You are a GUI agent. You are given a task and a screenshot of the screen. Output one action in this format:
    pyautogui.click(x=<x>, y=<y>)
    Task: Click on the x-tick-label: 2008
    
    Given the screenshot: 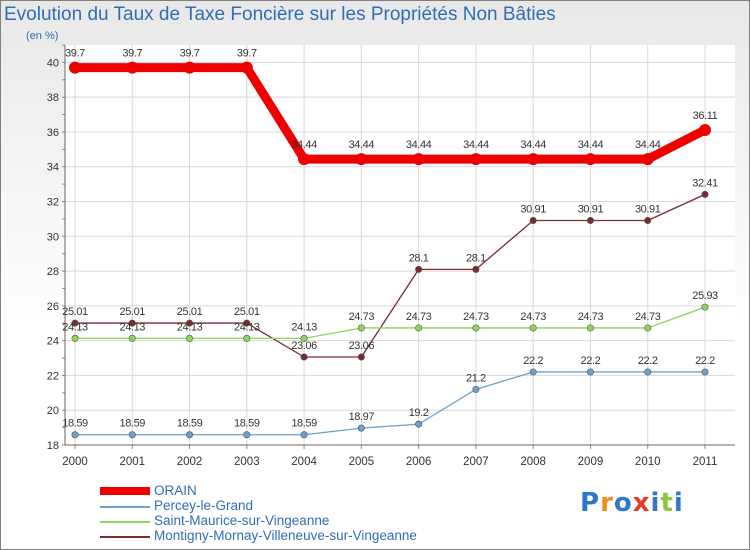 What is the action you would take?
    pyautogui.click(x=533, y=462)
    